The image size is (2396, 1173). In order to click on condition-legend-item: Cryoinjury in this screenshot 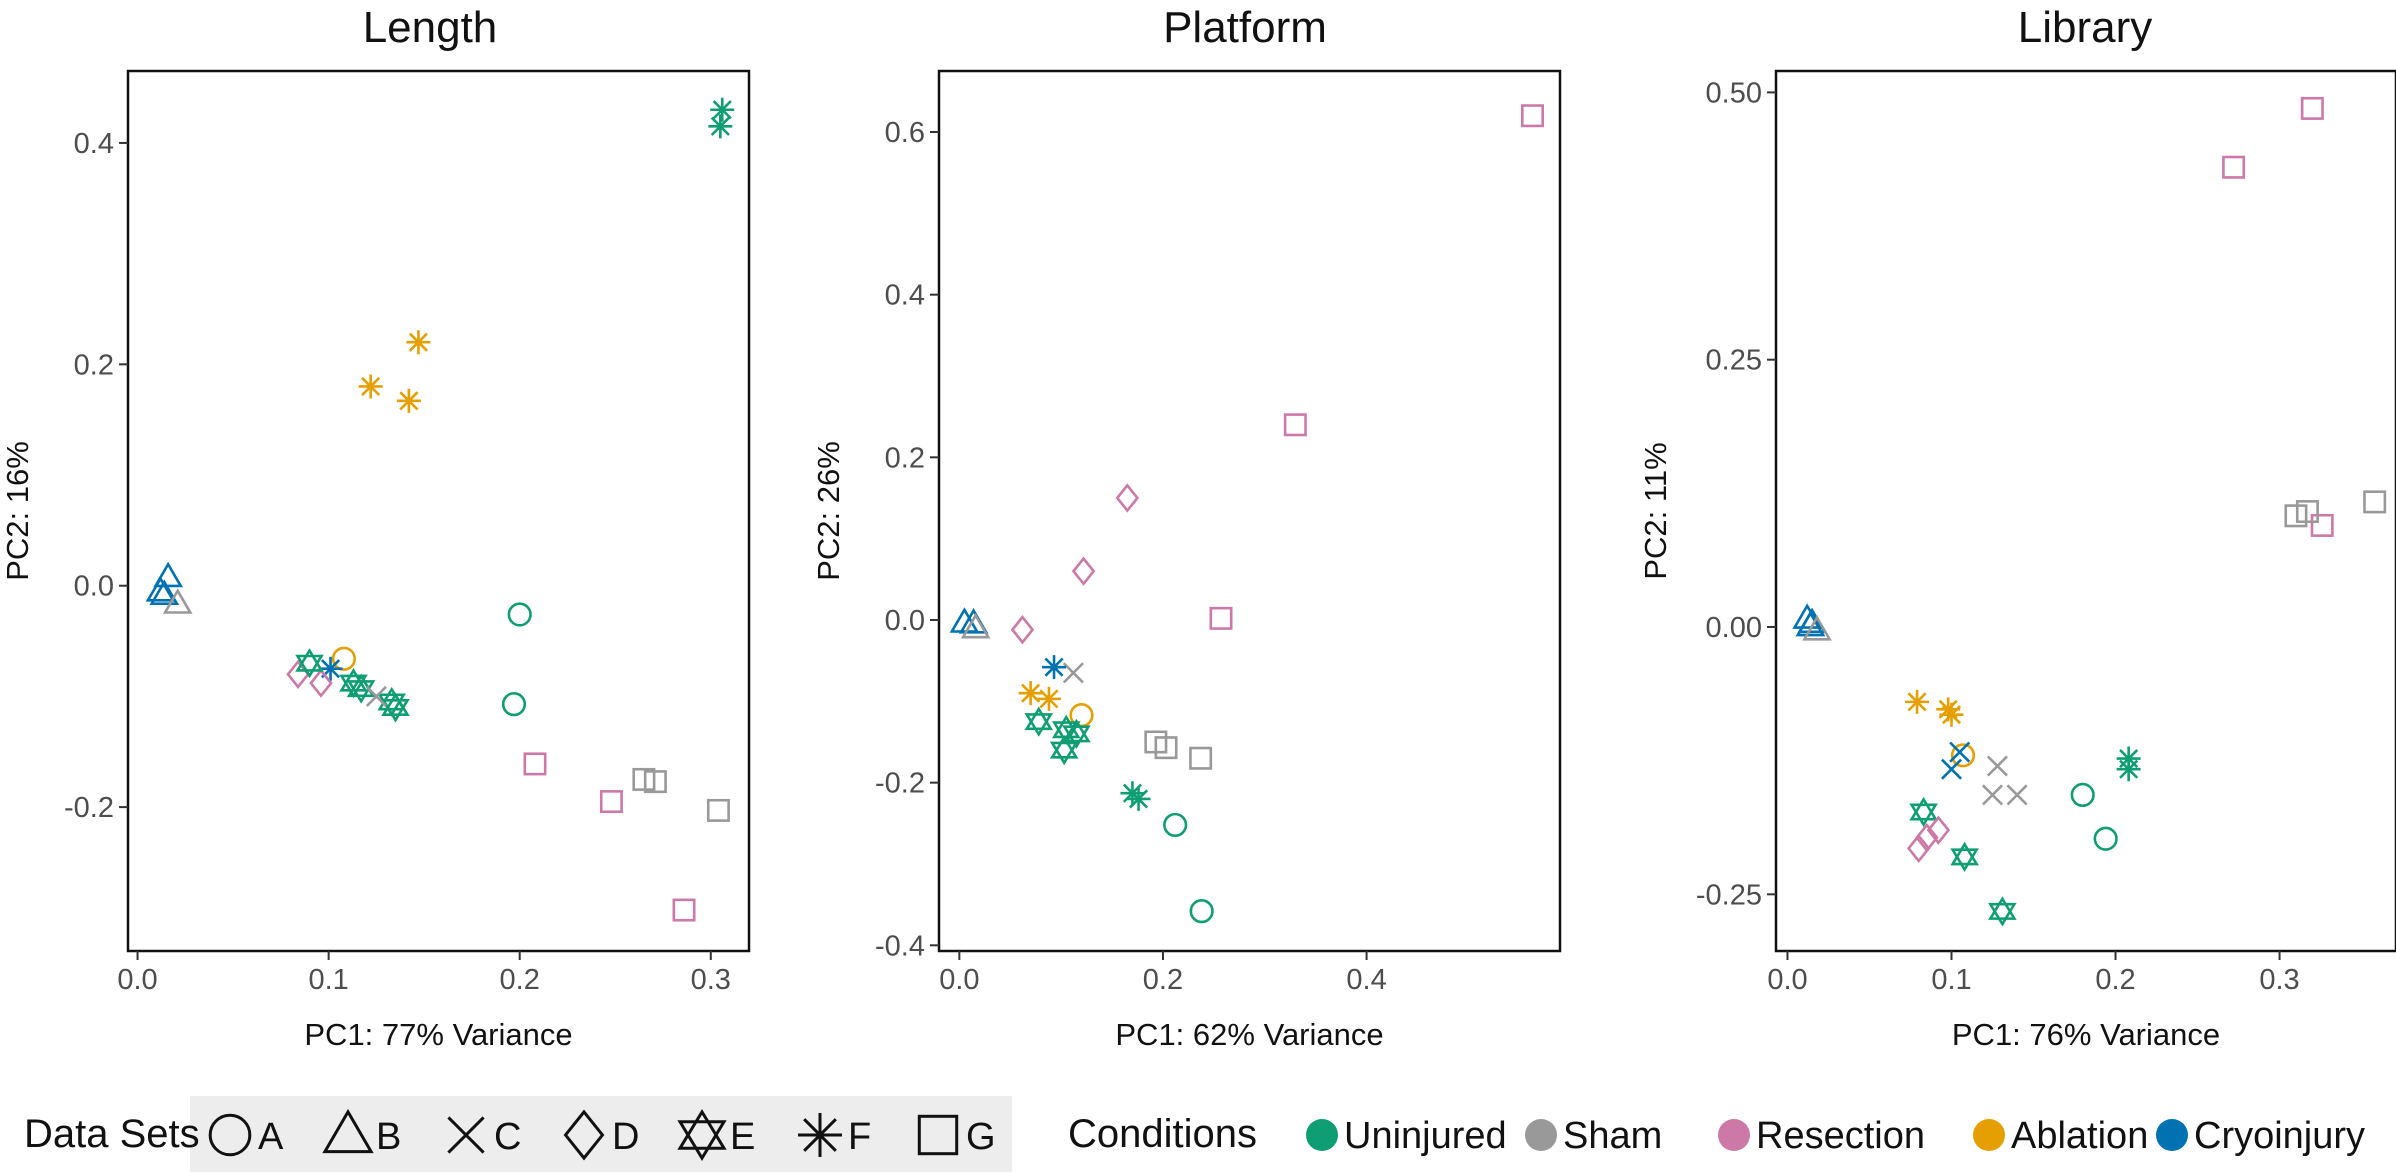, I will do `click(2260, 1136)`.